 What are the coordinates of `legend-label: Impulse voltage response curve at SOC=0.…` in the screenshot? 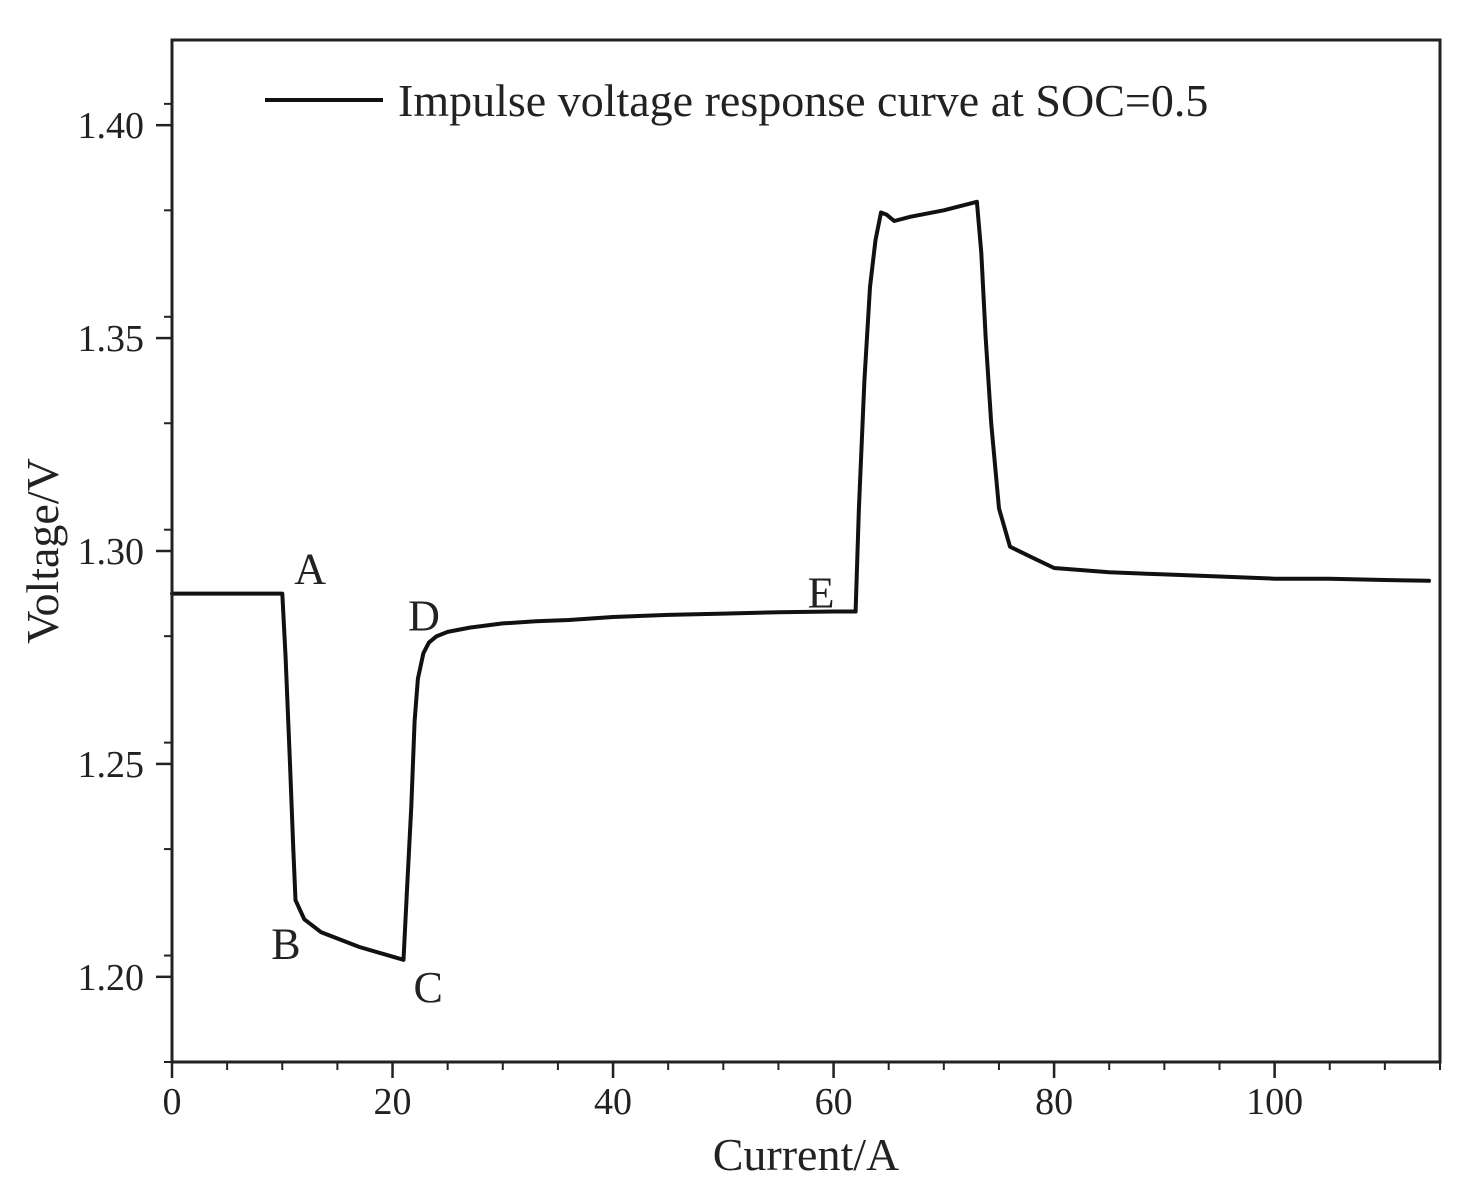 It's located at (803, 100).